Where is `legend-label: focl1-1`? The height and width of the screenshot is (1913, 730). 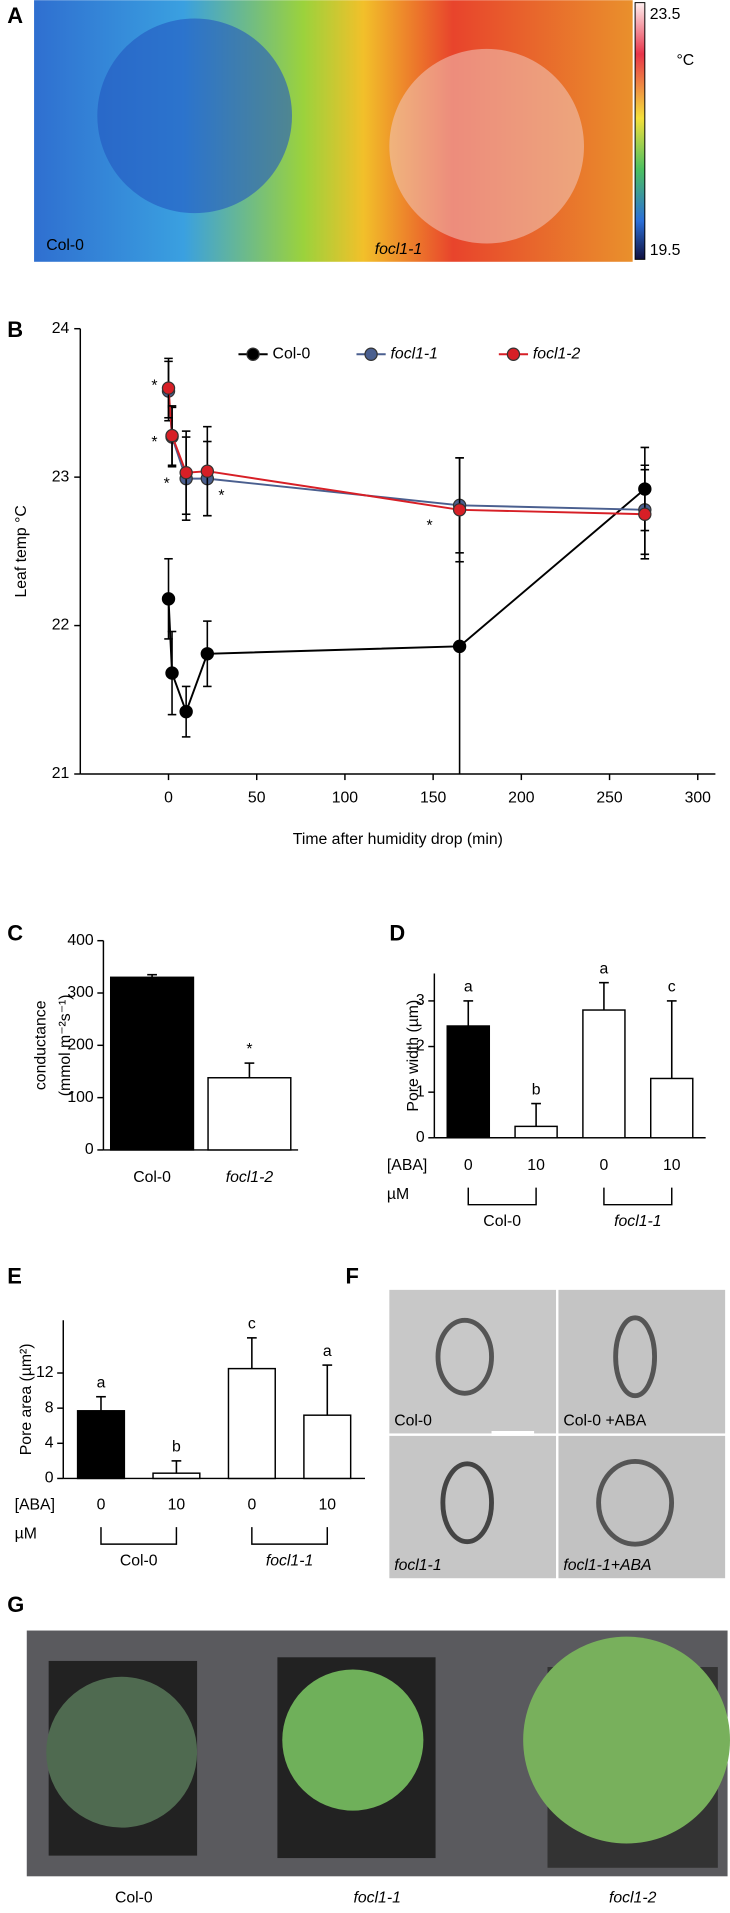 legend-label: focl1-1 is located at coordinates (414, 353).